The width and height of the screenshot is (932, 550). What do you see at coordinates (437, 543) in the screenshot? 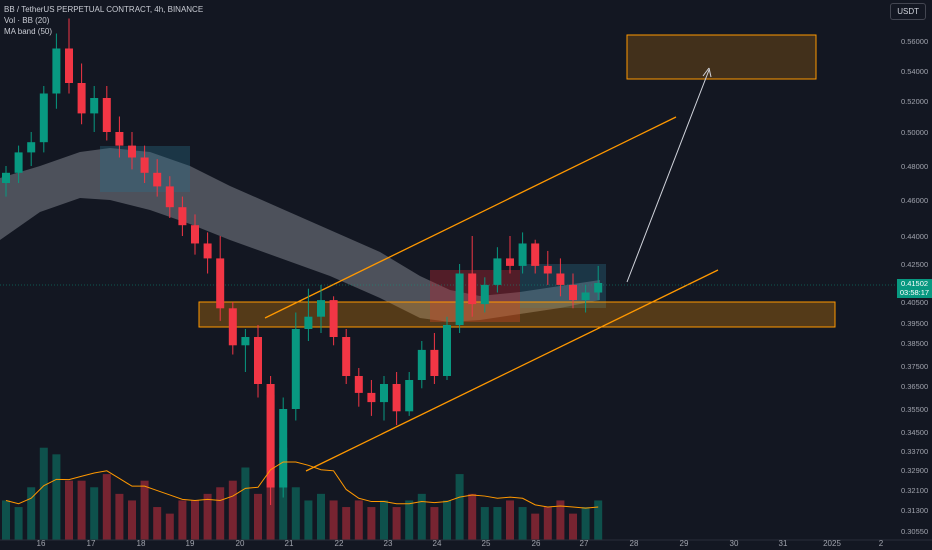
I see `x-tick-label: 24` at bounding box center [437, 543].